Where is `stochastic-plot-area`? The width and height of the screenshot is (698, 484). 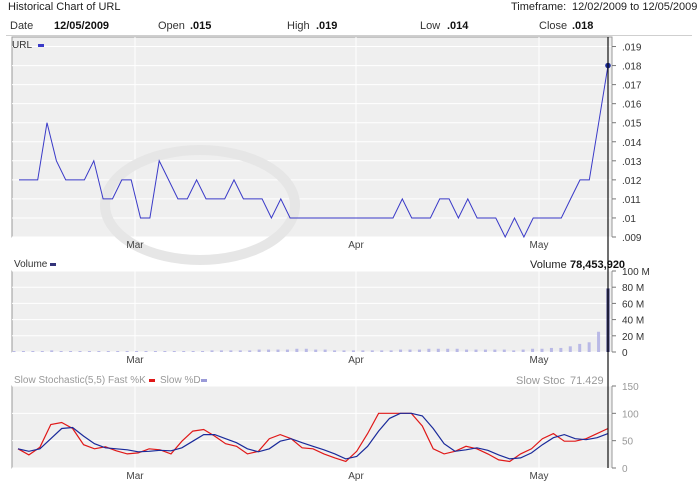
stochastic-plot-area is located at coordinates (312, 427).